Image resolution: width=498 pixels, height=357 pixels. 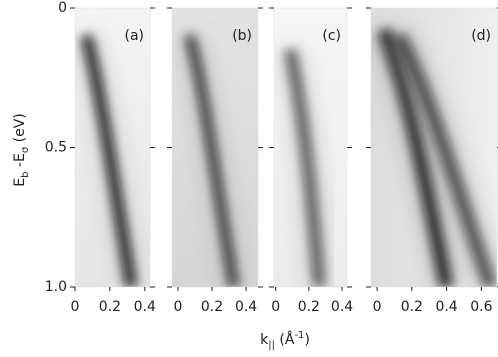 What do you see at coordinates (264, 340) in the screenshot?
I see `label-part: k` at bounding box center [264, 340].